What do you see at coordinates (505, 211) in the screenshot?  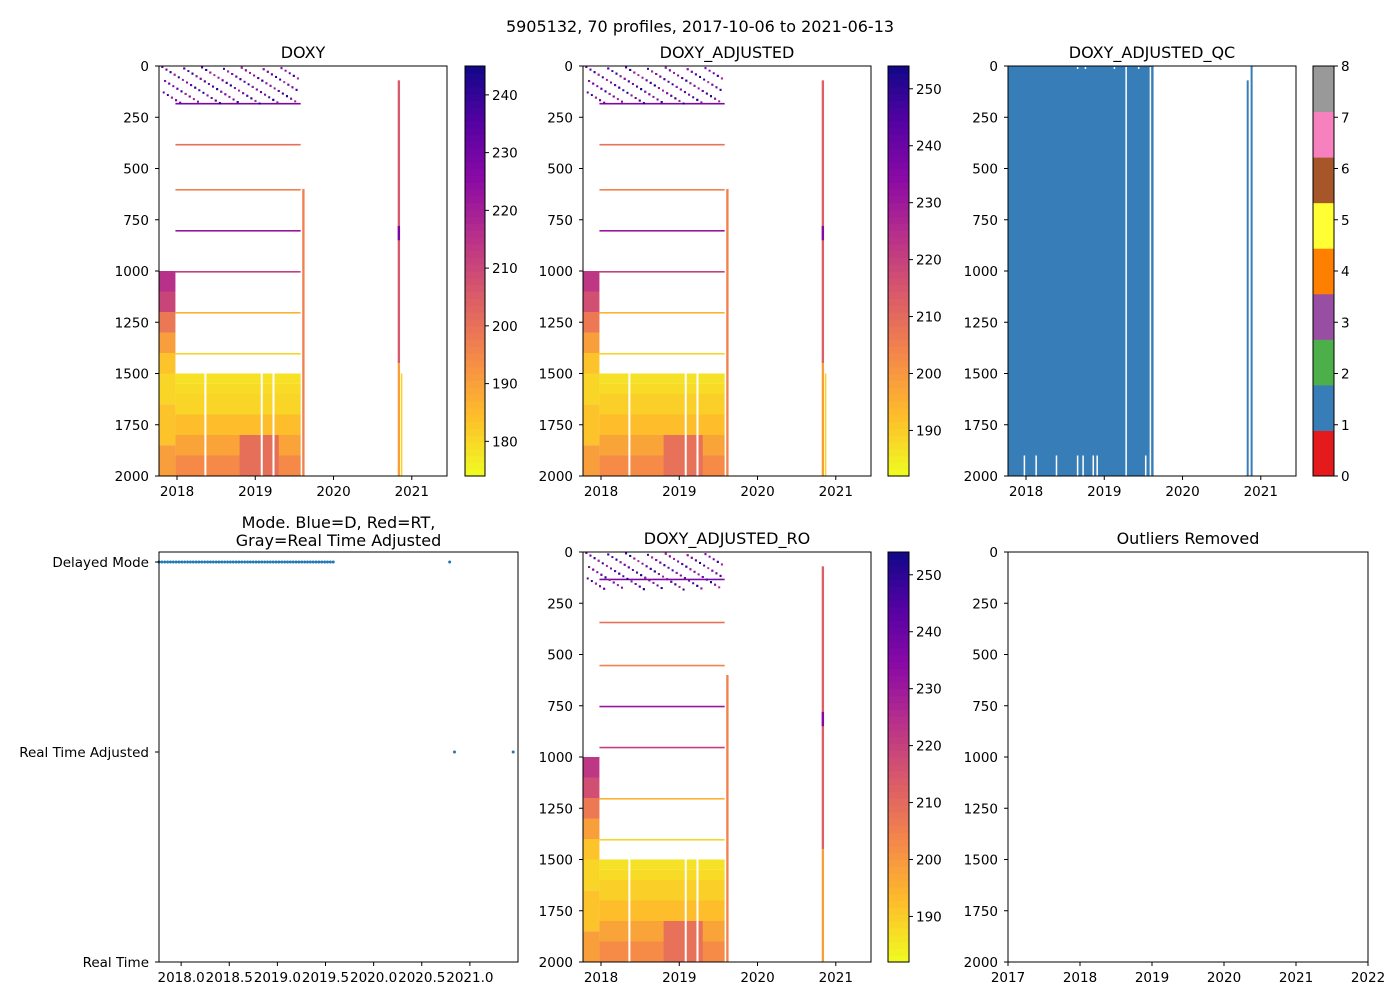 I see `colorbar-tick-label: 220` at bounding box center [505, 211].